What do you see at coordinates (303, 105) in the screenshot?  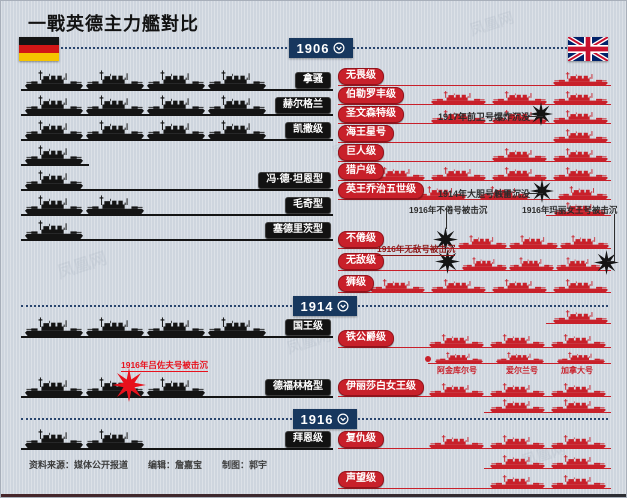 I see `class-label: 赫尔格兰` at bounding box center [303, 105].